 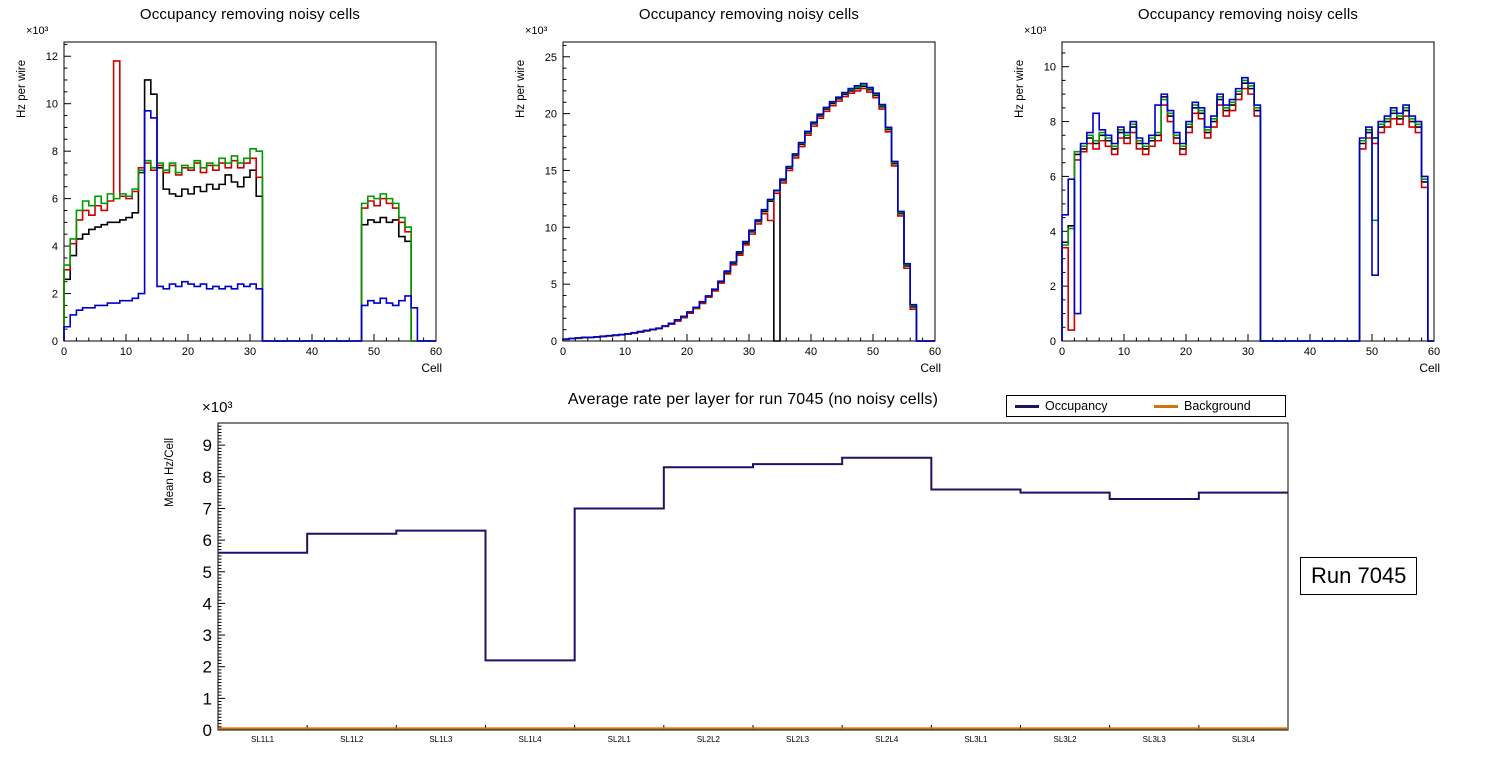 What do you see at coordinates (1027, 406) in the screenshot?
I see `occupancy-line-swatch` at bounding box center [1027, 406].